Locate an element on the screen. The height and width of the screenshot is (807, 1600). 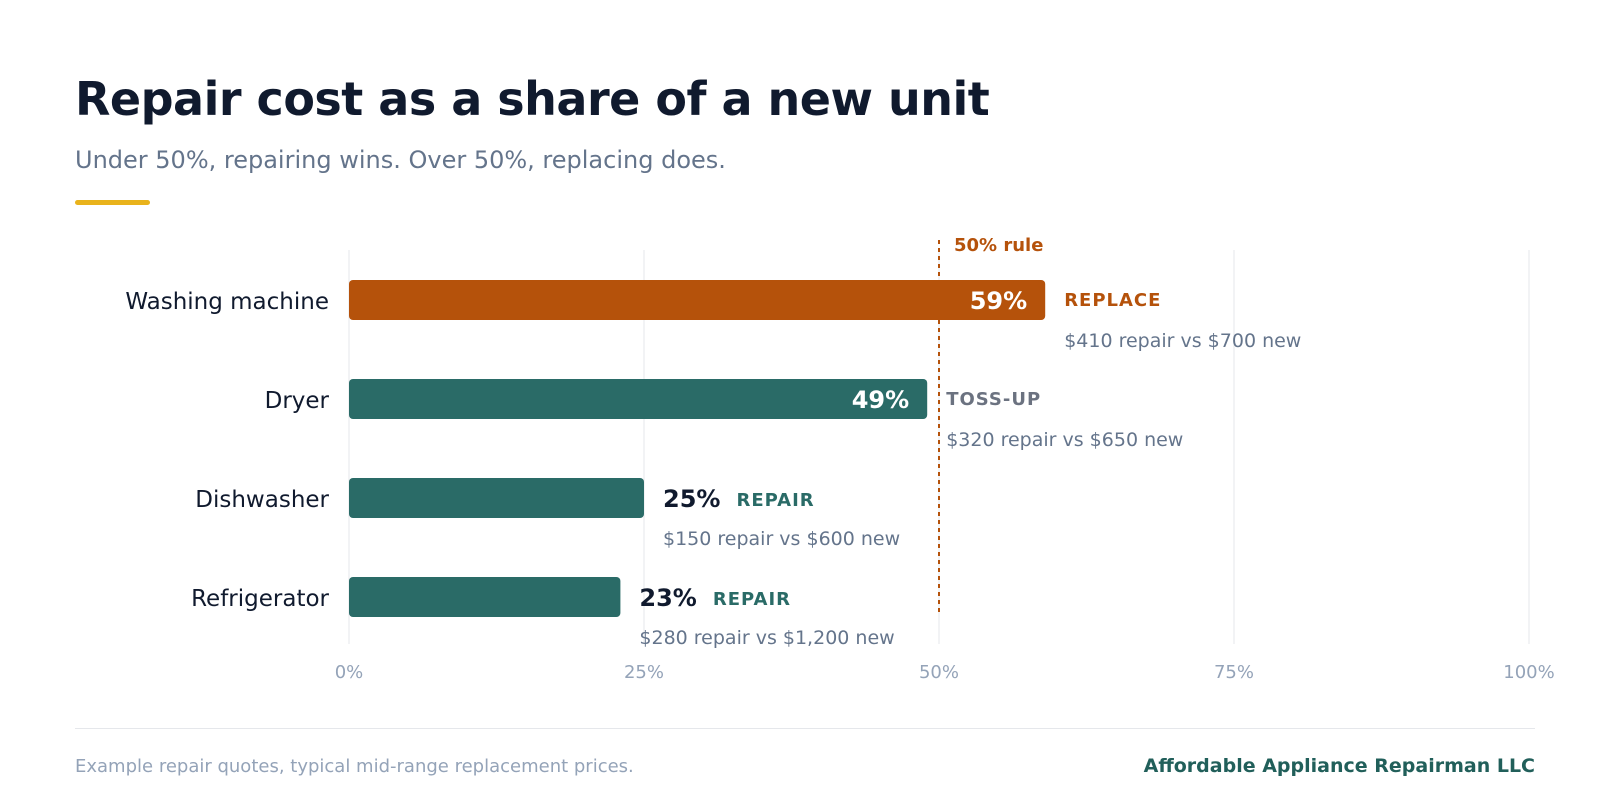
x-tick-label: 0% is located at coordinates (349, 672).